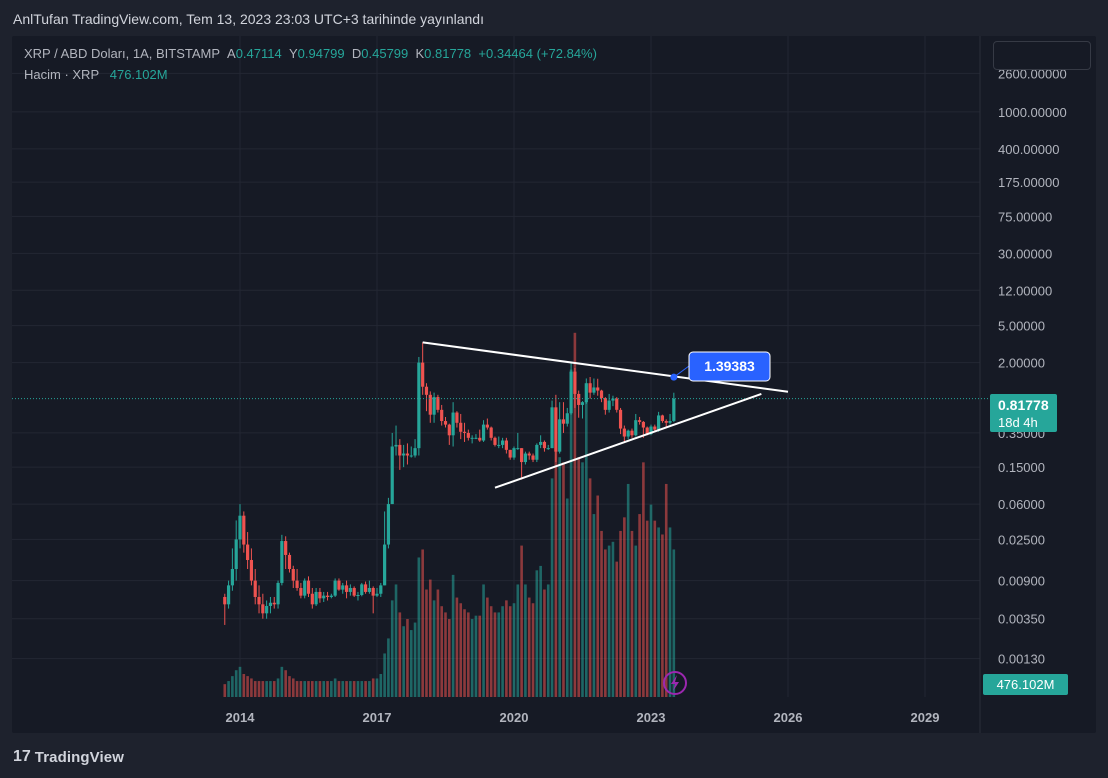  What do you see at coordinates (356, 53) in the screenshot?
I see `low-label: D` at bounding box center [356, 53].